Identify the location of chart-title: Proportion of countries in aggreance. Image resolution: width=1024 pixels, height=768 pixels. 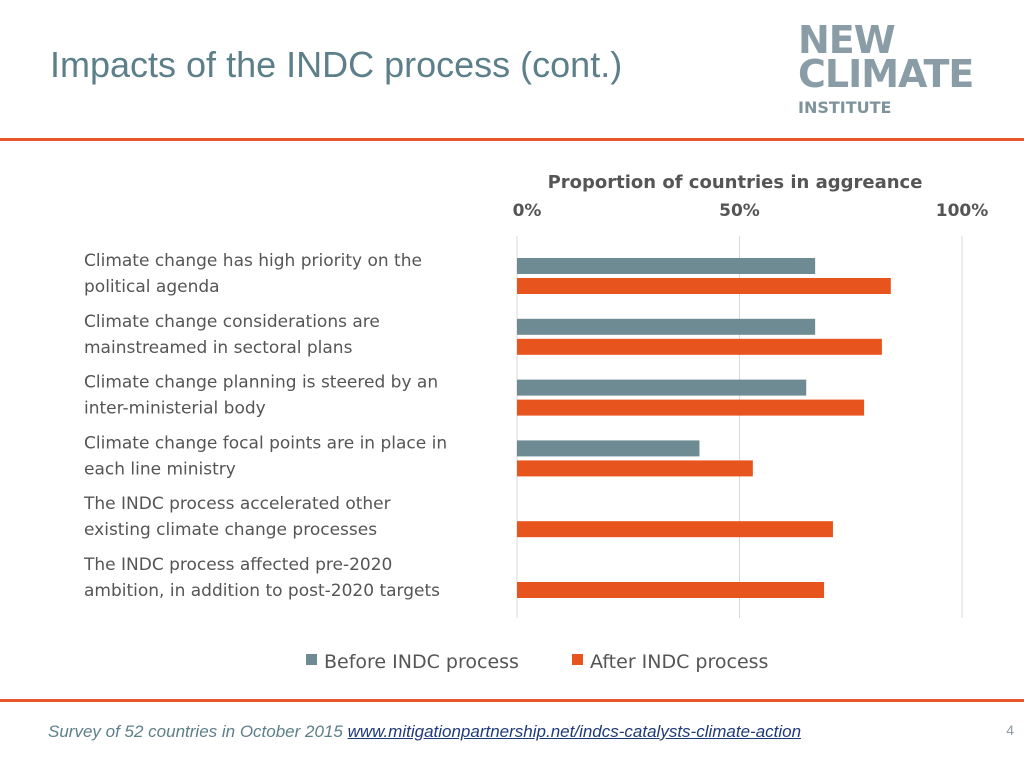
(735, 182).